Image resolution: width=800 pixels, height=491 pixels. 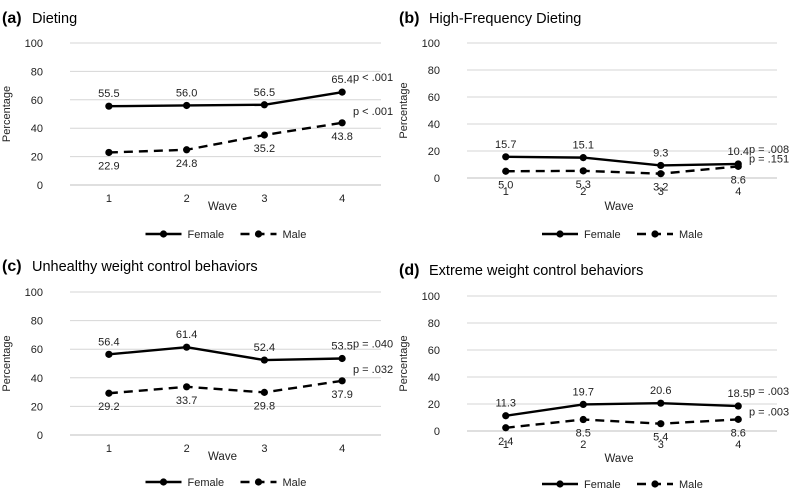 I want to click on data-label-female: 18.5, so click(x=738, y=394).